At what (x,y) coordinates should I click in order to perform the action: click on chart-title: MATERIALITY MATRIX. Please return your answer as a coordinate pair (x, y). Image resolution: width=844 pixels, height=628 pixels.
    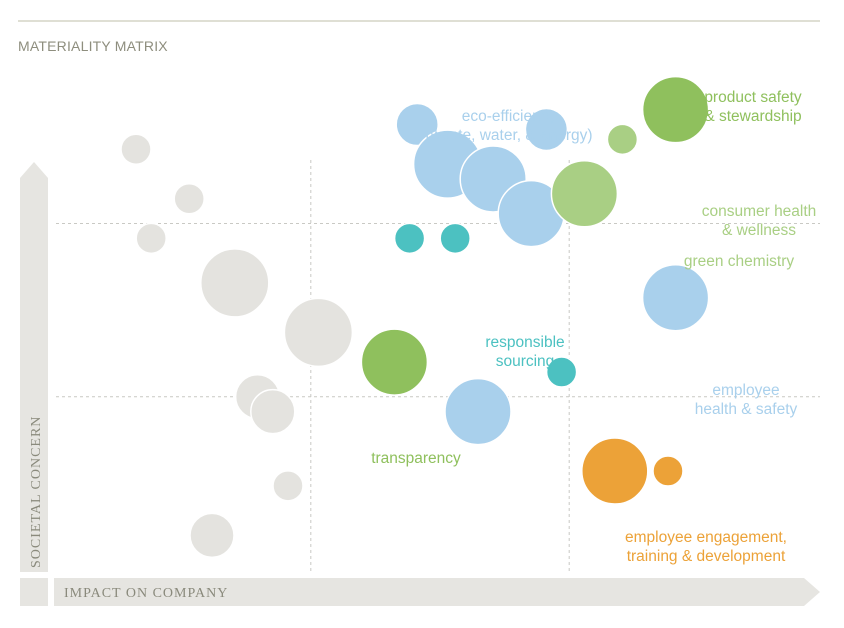
    Looking at the image, I should click on (93, 46).